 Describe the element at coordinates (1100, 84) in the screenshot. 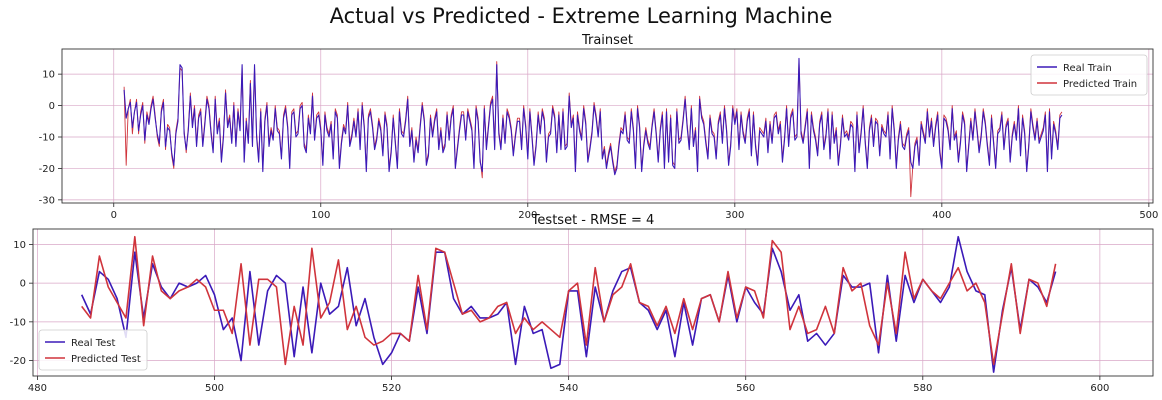

I see `legend-label: Predicted Train` at that location.